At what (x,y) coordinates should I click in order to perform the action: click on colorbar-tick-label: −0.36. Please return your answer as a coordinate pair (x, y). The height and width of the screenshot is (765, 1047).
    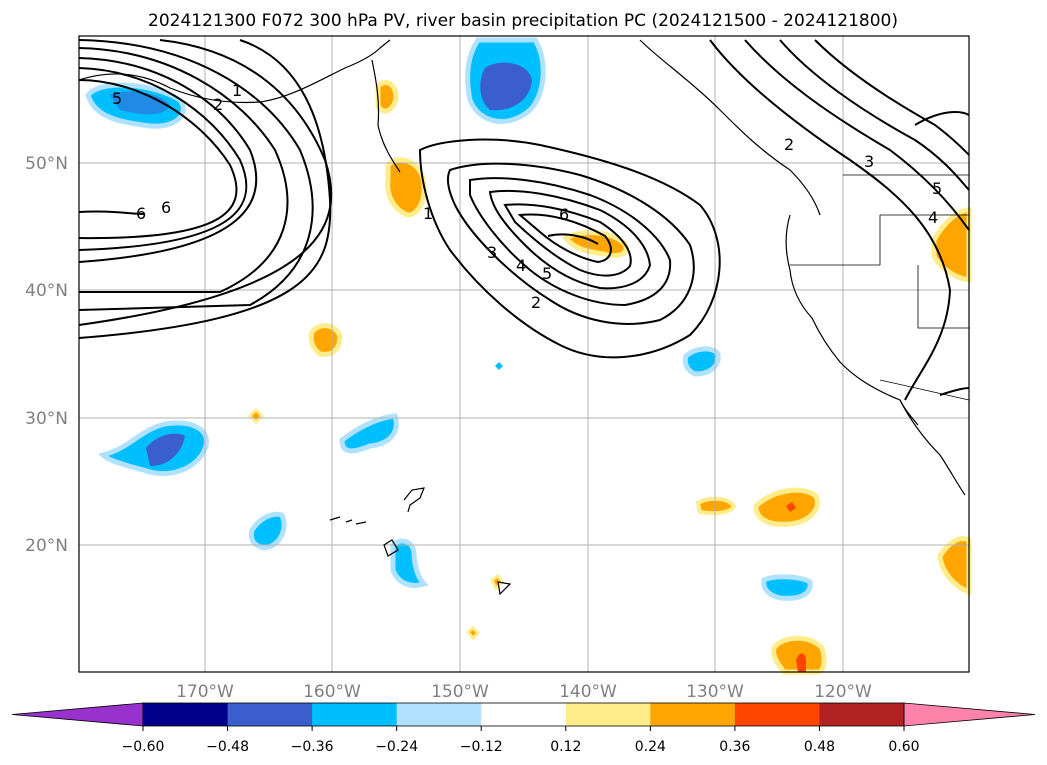
    Looking at the image, I should click on (312, 747).